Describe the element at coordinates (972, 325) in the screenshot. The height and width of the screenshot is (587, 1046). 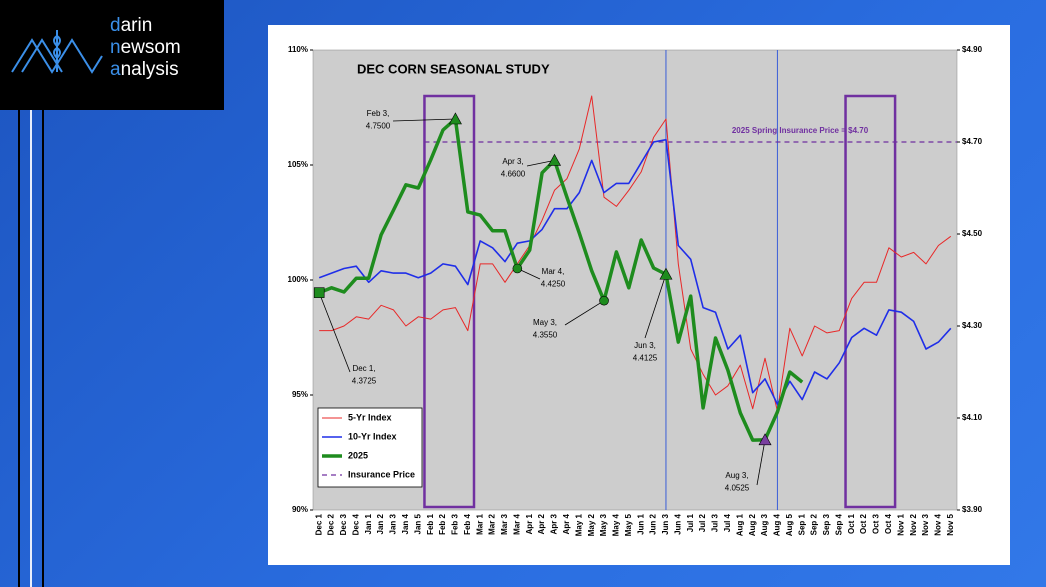
I see `y2-tick-label: $4.30` at that location.